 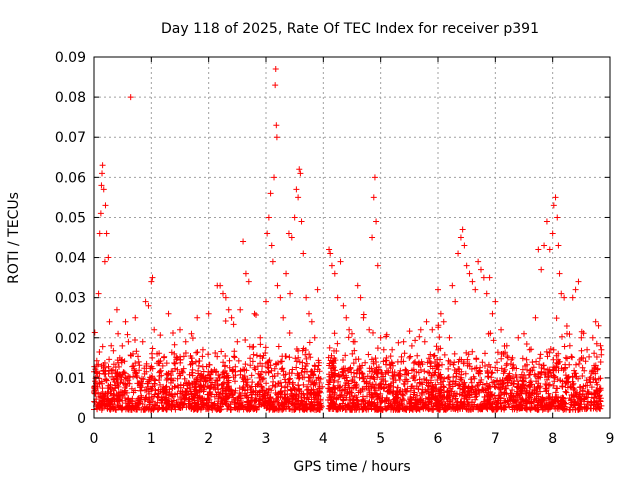 I want to click on y-tick-label: 0.08, so click(x=70, y=98).